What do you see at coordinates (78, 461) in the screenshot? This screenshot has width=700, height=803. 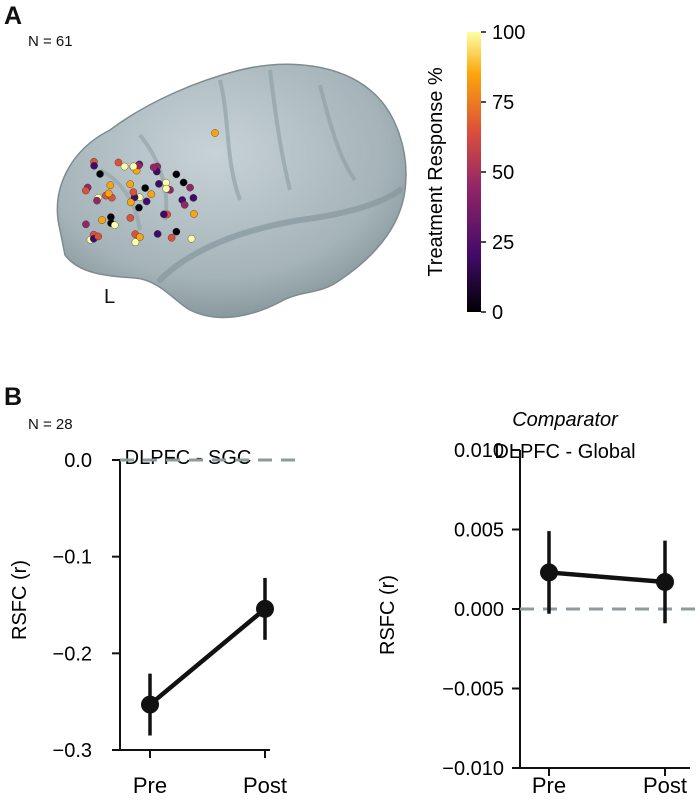 I see `y-tick-label: 0.0` at bounding box center [78, 461].